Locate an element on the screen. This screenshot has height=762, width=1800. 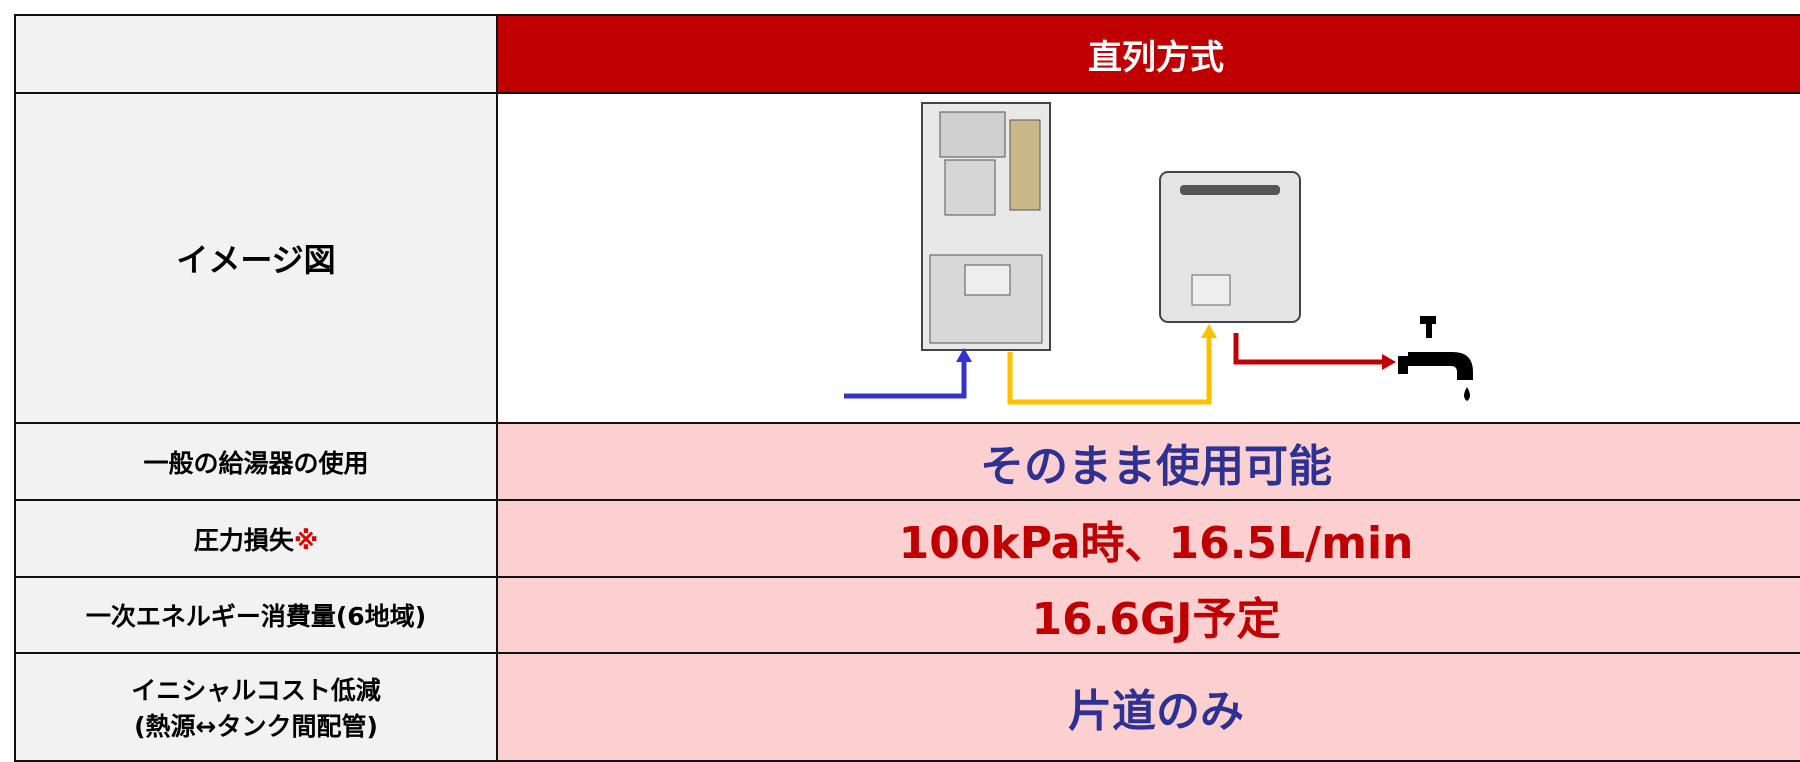
diagram is located at coordinates (1158, 253).